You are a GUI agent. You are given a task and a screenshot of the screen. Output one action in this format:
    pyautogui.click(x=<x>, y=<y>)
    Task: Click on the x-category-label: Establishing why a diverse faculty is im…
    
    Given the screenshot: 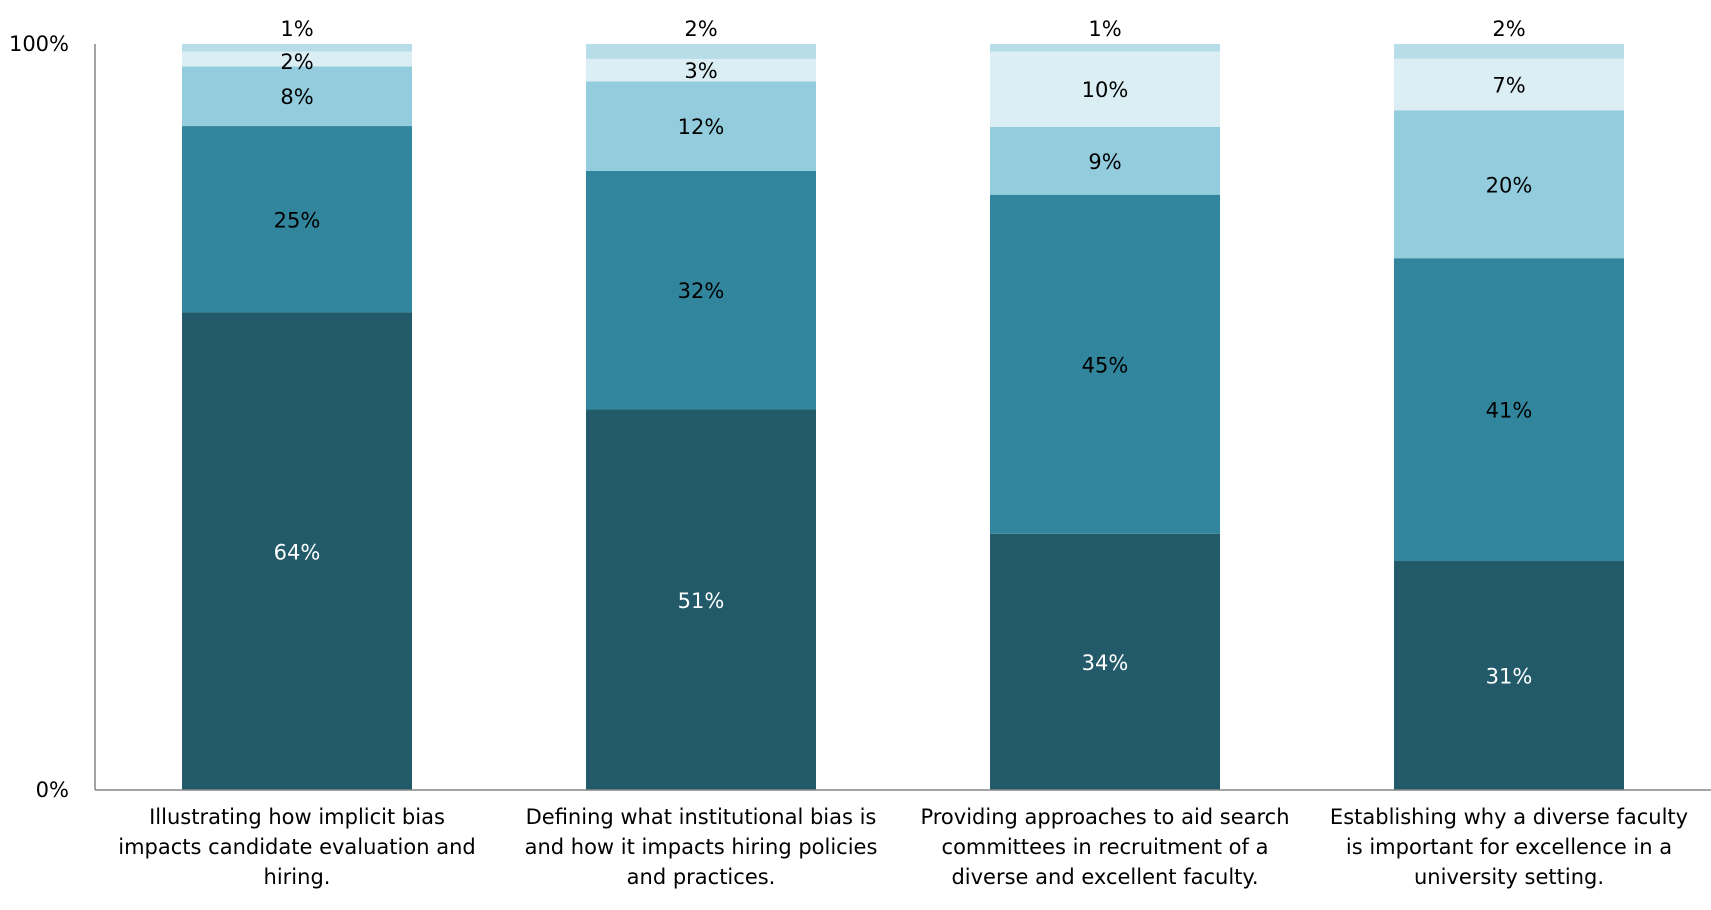 What is the action you would take?
    pyautogui.click(x=1509, y=847)
    